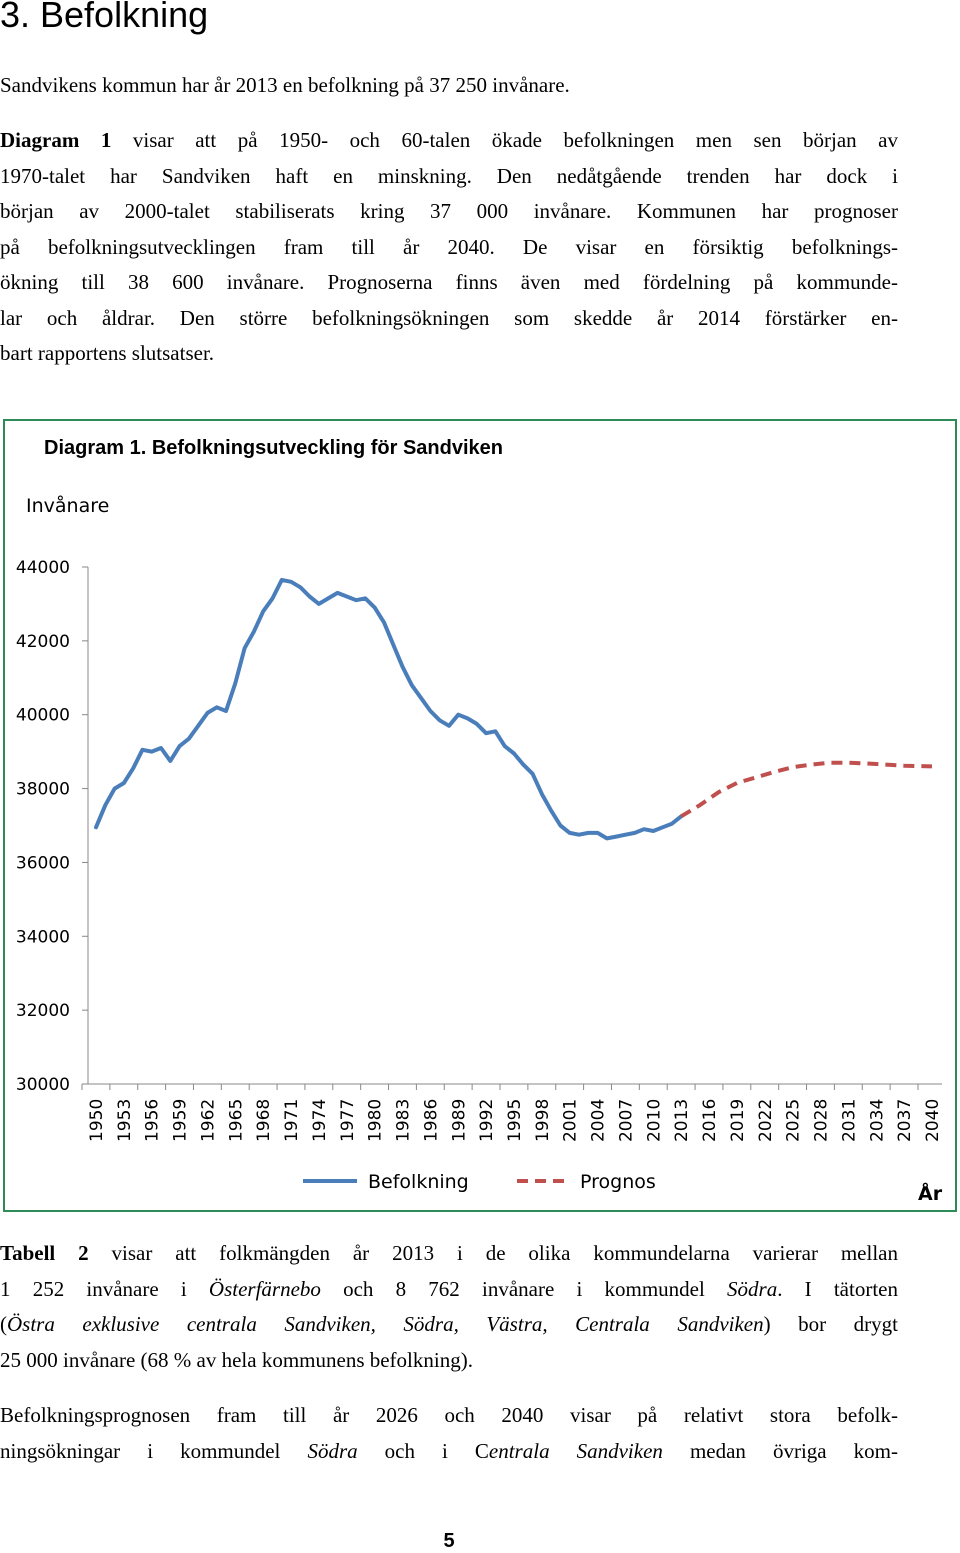  What do you see at coordinates (104, 1288) in the screenshot?
I see `text-segment: 1 252 invånare i` at bounding box center [104, 1288].